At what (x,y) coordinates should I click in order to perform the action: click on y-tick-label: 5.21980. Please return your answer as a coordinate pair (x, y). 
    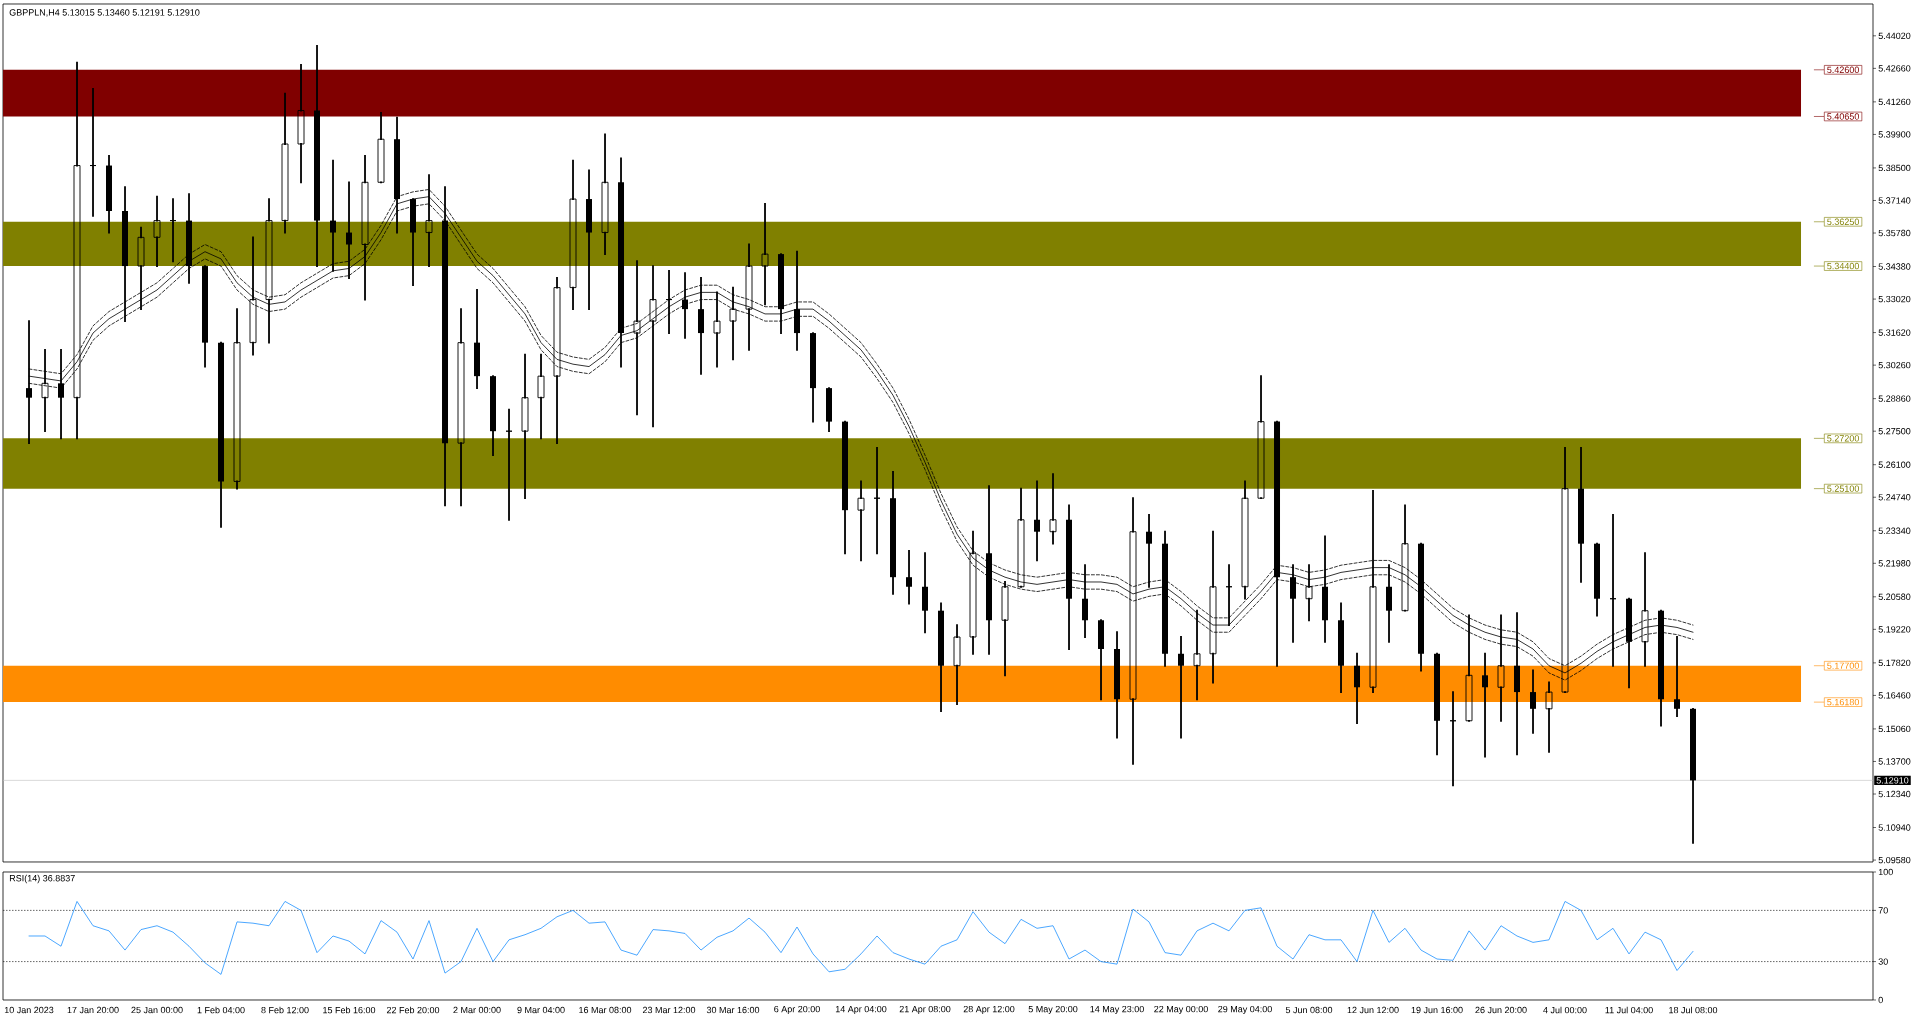
    Looking at the image, I should click on (1894, 563).